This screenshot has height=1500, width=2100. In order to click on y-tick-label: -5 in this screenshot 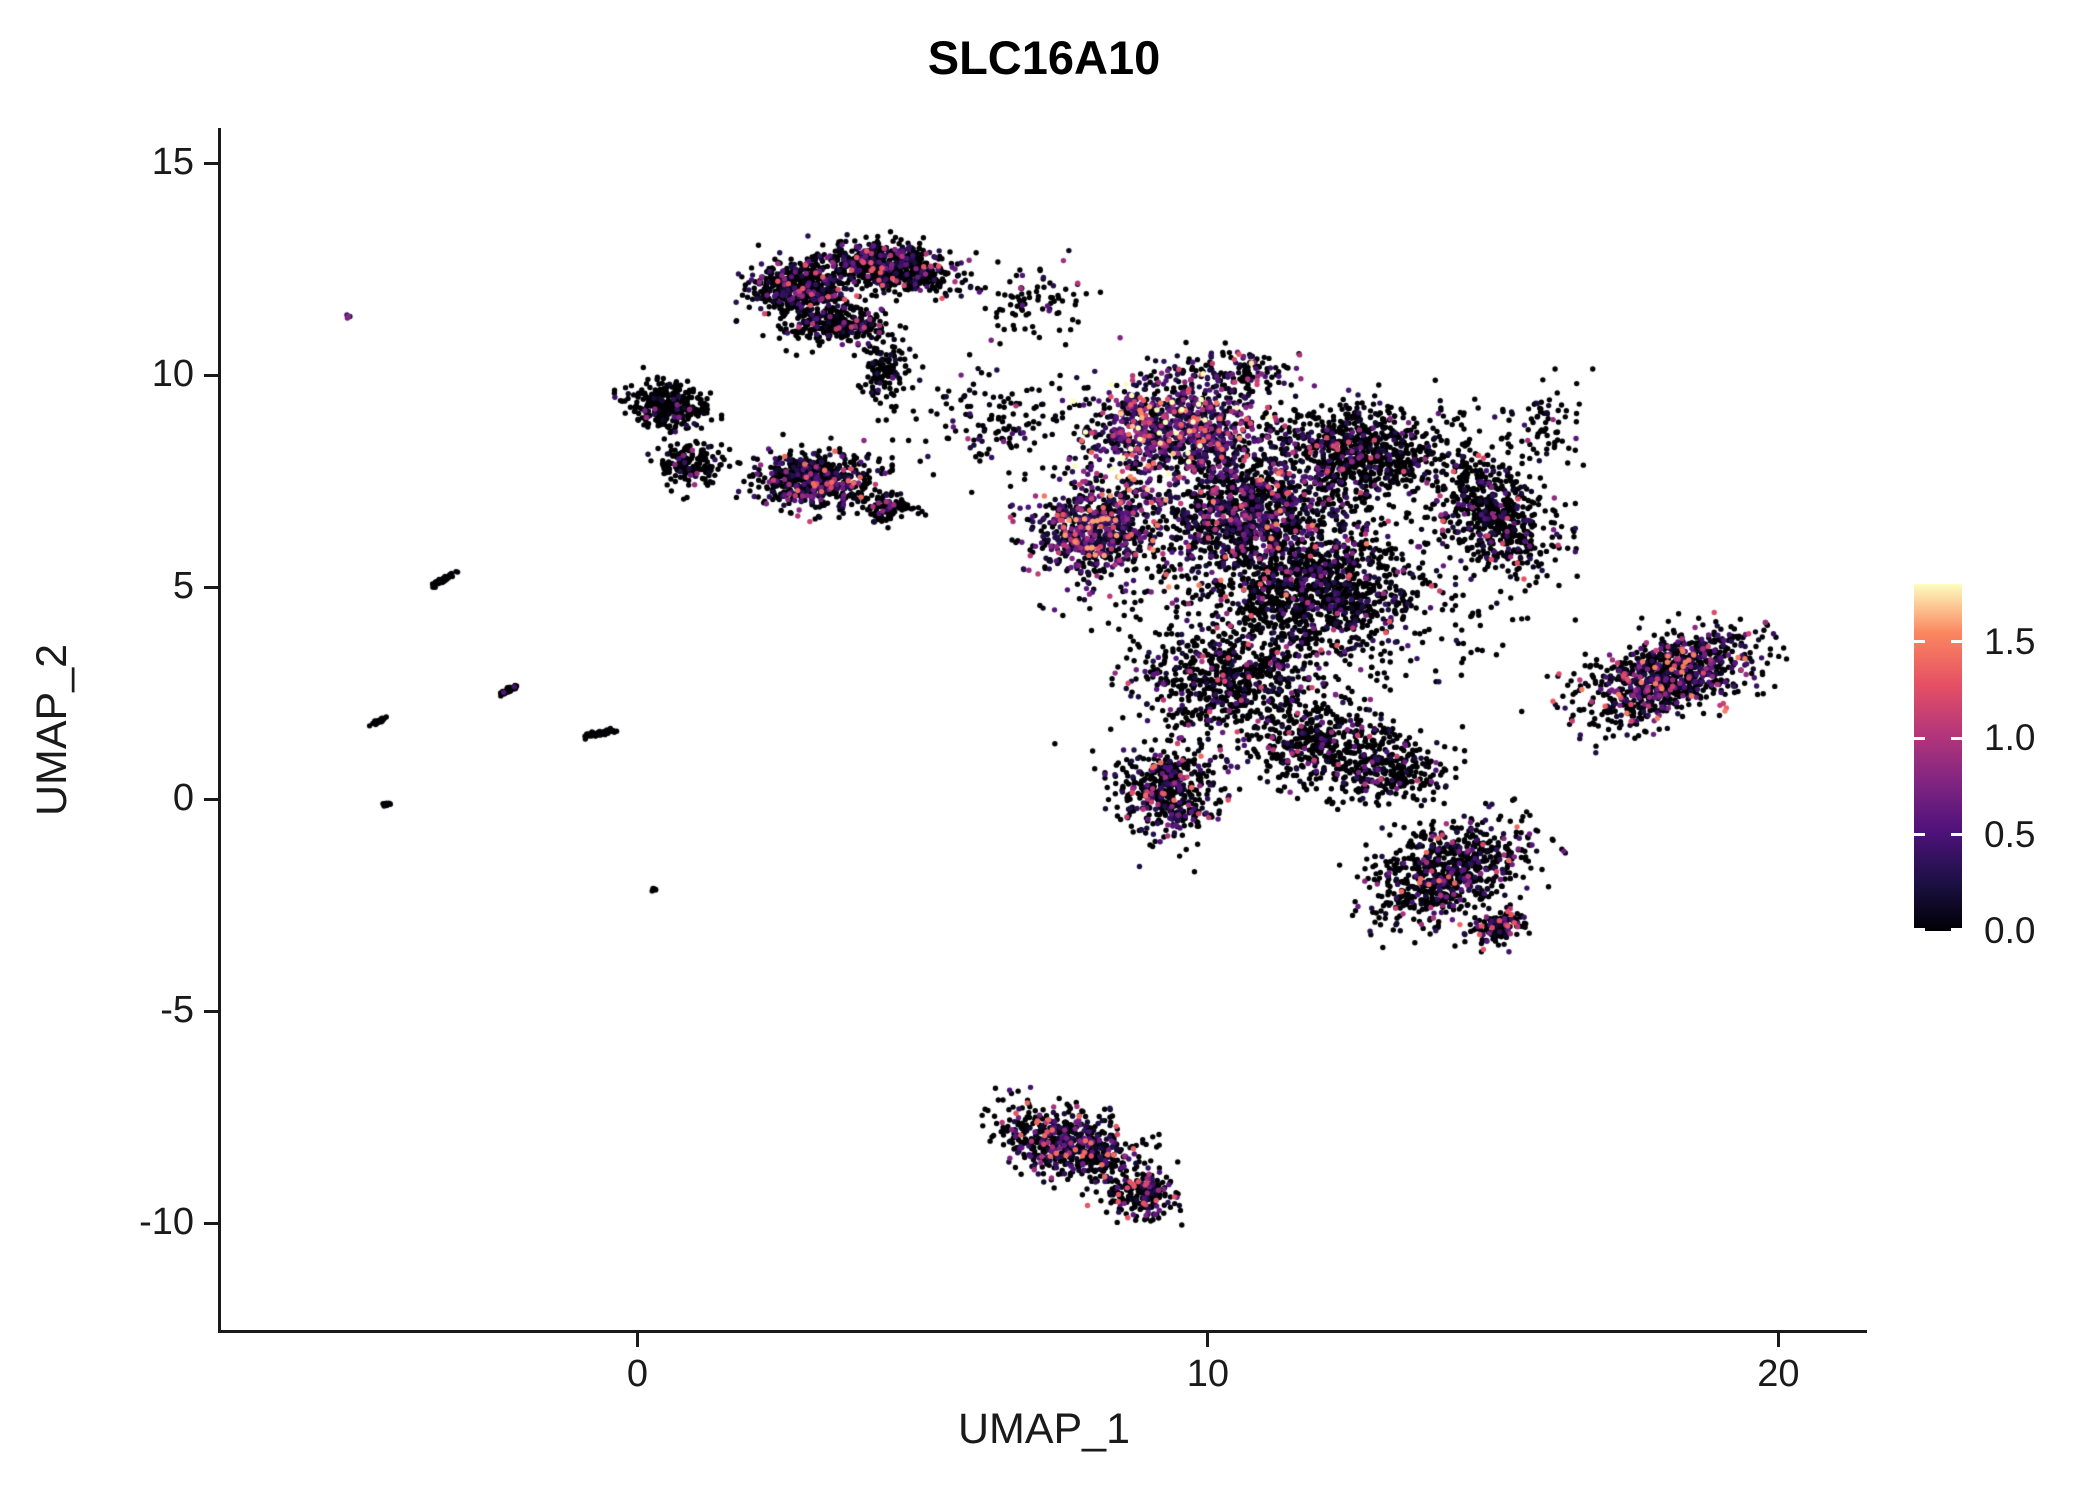, I will do `click(177, 1009)`.